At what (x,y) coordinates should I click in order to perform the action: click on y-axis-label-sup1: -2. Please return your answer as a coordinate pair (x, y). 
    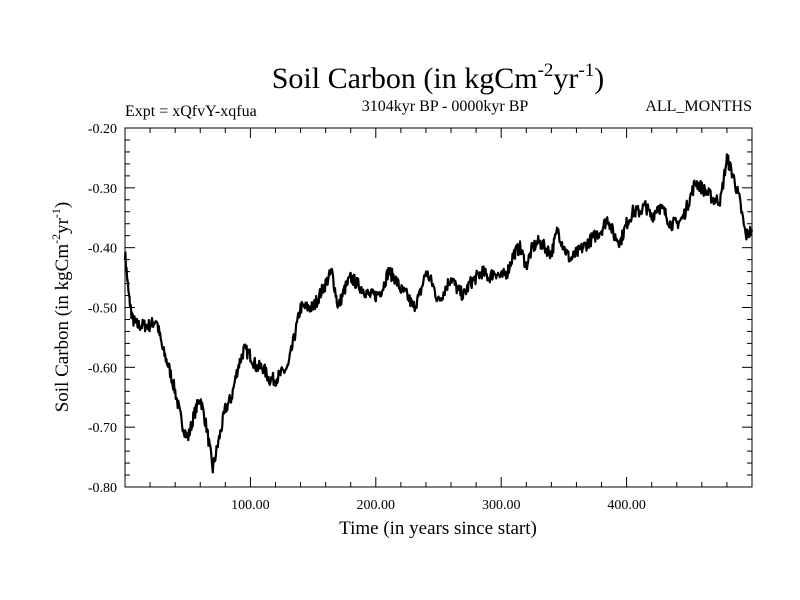
    Looking at the image, I should click on (56, 239).